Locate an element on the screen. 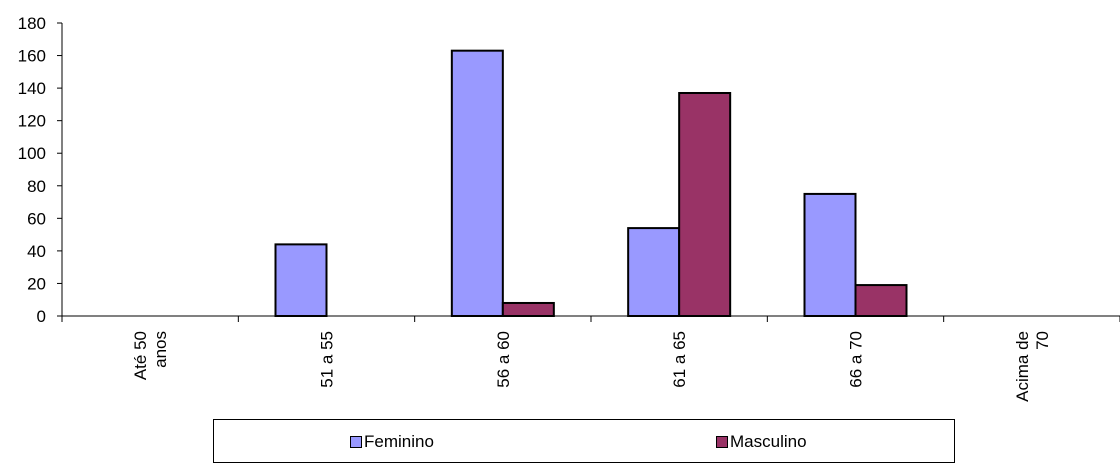 The width and height of the screenshot is (1120, 463). x-tick-label: 51 a 55 is located at coordinates (327, 359).